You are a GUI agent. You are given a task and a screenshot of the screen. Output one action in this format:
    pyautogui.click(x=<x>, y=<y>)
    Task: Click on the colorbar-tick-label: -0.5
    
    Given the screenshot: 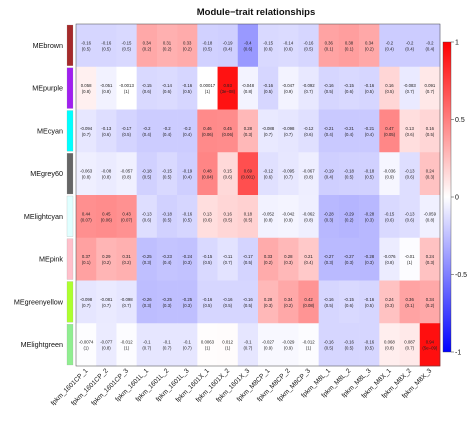 What is the action you would take?
    pyautogui.click(x=461, y=275)
    